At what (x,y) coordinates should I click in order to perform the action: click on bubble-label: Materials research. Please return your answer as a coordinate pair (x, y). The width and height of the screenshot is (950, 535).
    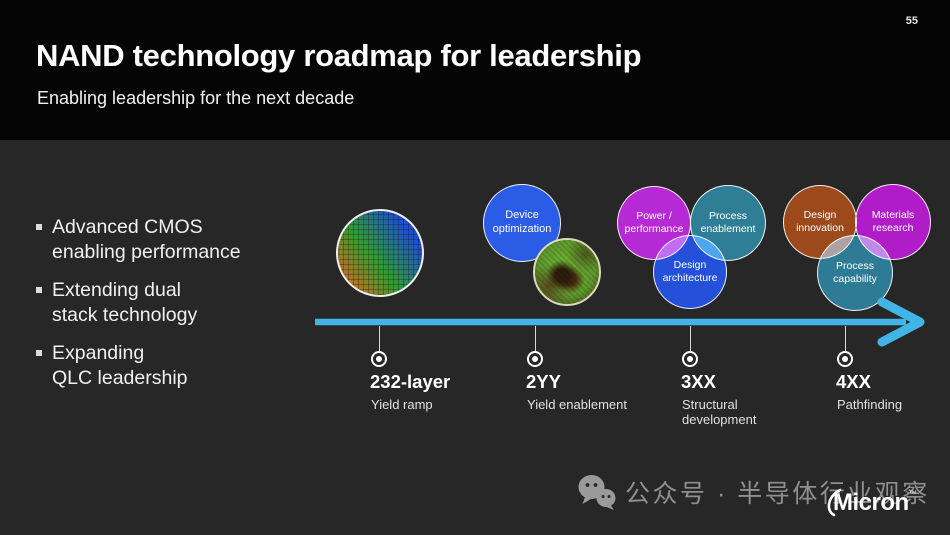
    Looking at the image, I should click on (893, 221).